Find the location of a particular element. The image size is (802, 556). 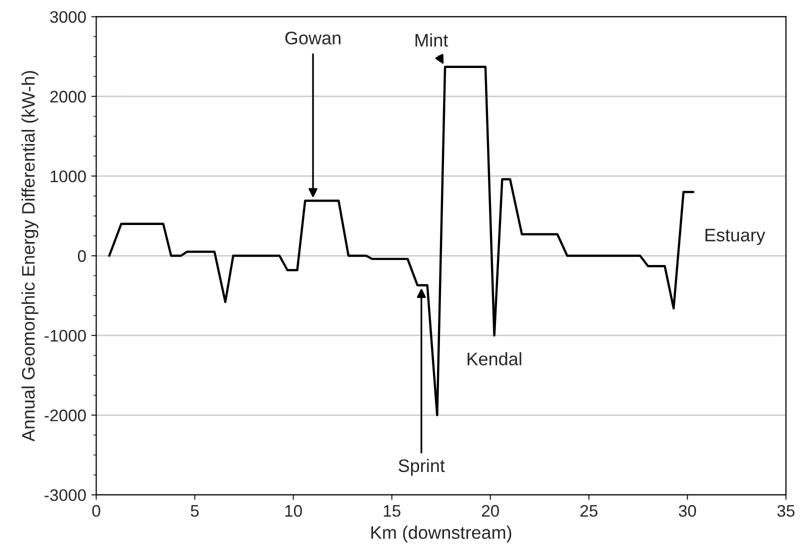

annotation: Kendal is located at coordinates (495, 359).